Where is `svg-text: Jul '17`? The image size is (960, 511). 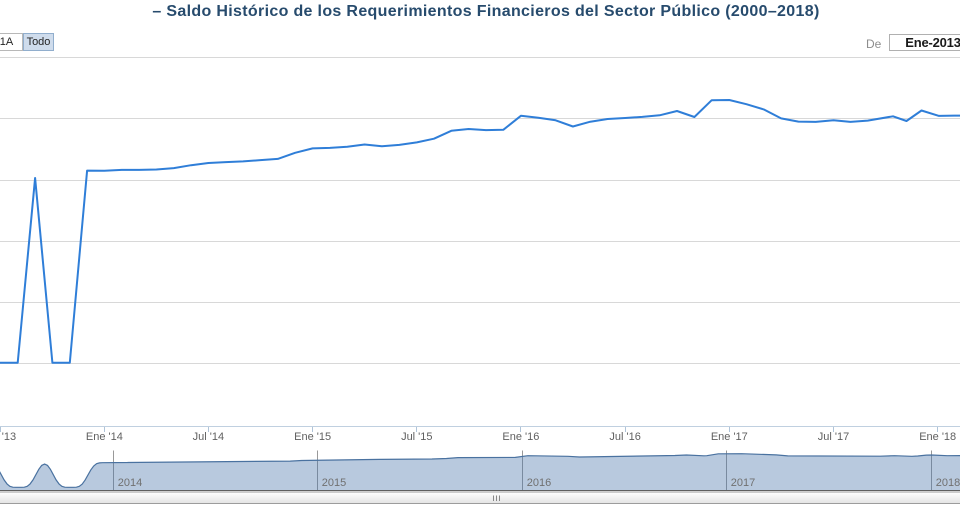
svg-text: Jul '17 is located at coordinates (833, 437).